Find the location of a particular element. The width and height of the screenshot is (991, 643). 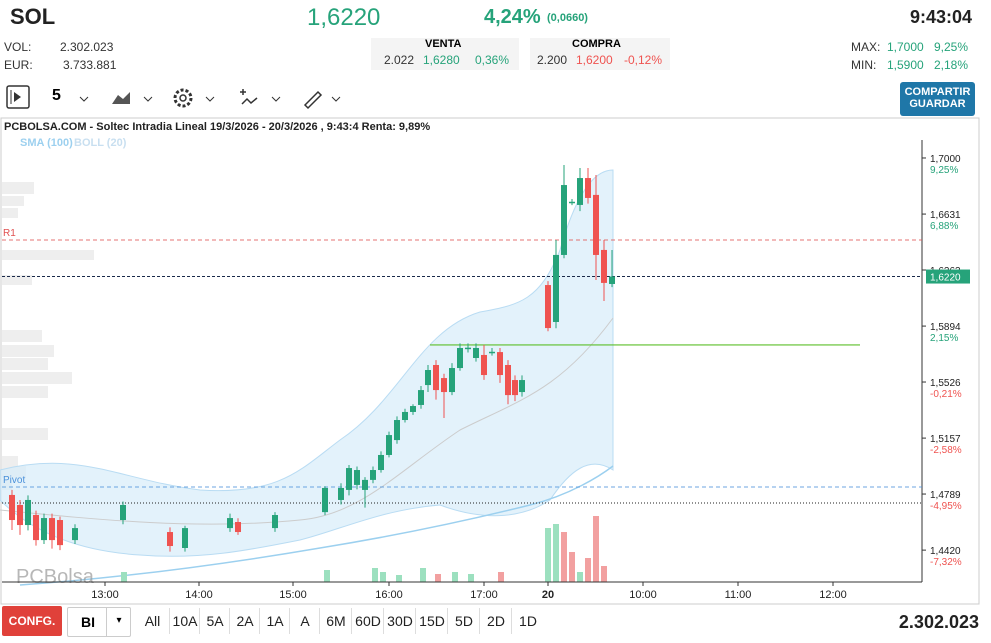

period-button: 1D is located at coordinates (527, 621).